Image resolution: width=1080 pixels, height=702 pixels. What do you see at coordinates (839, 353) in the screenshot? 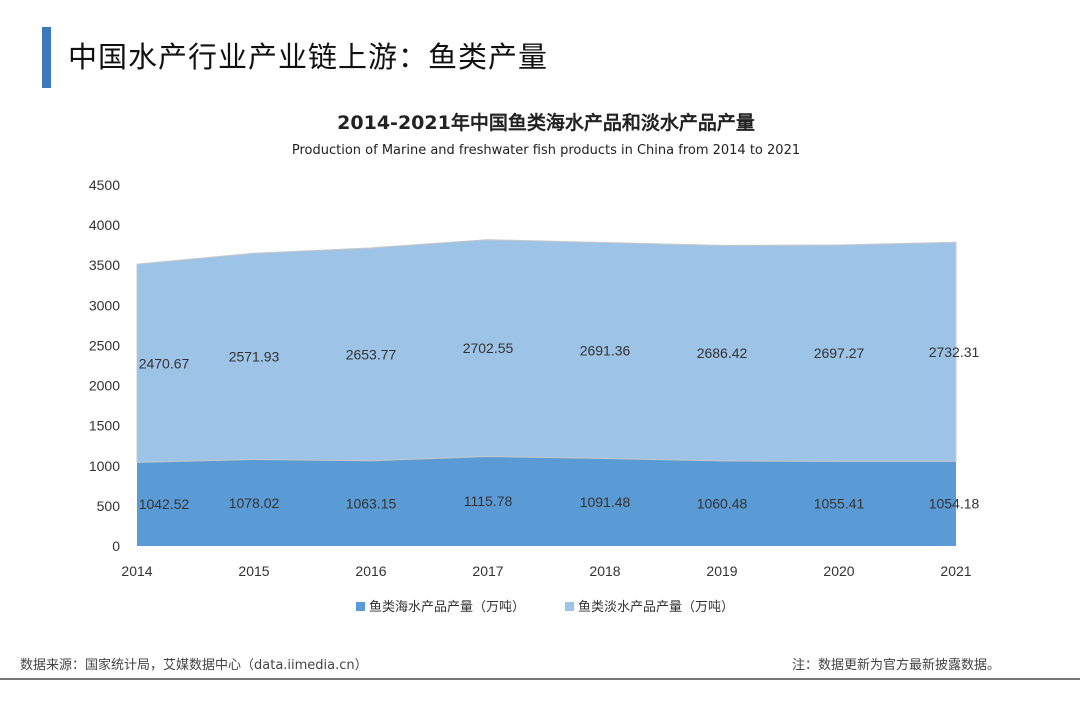
I see `data-label: 2697.27` at bounding box center [839, 353].